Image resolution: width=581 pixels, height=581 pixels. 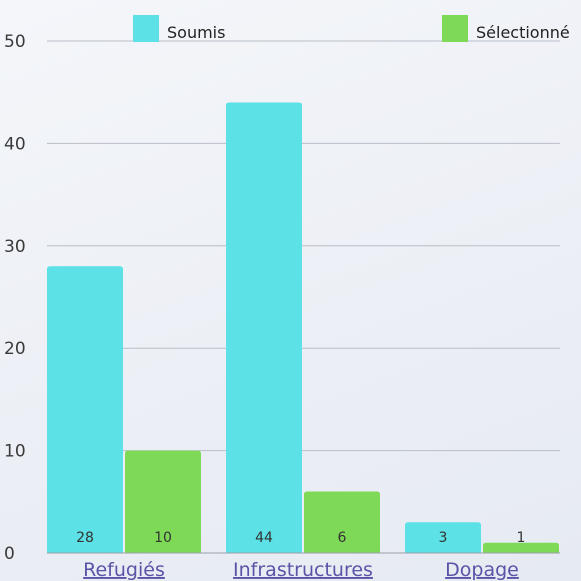 What do you see at coordinates (523, 32) in the screenshot?
I see `legend-label-Sélectionné: Sélectionné` at bounding box center [523, 32].